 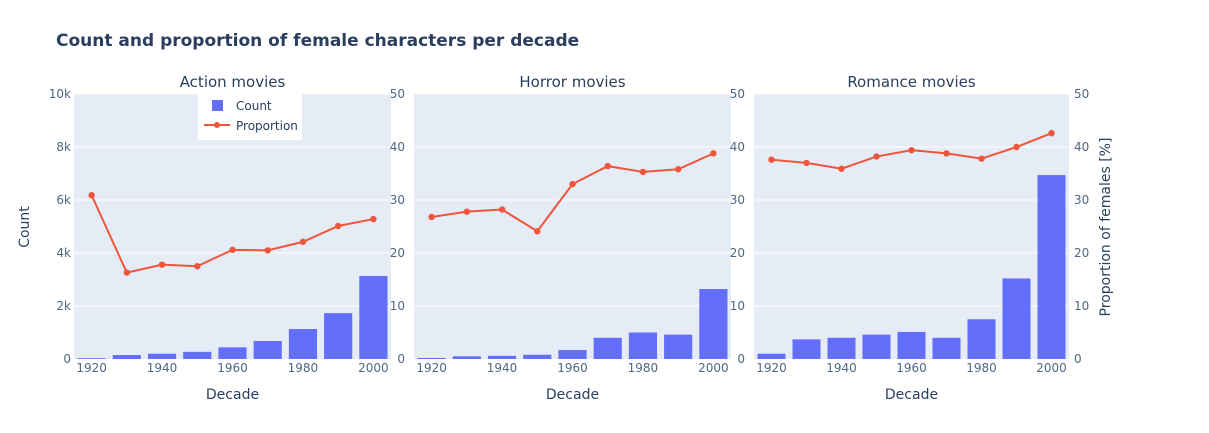 I want to click on panel-title-0: Action movies, so click(x=233, y=82).